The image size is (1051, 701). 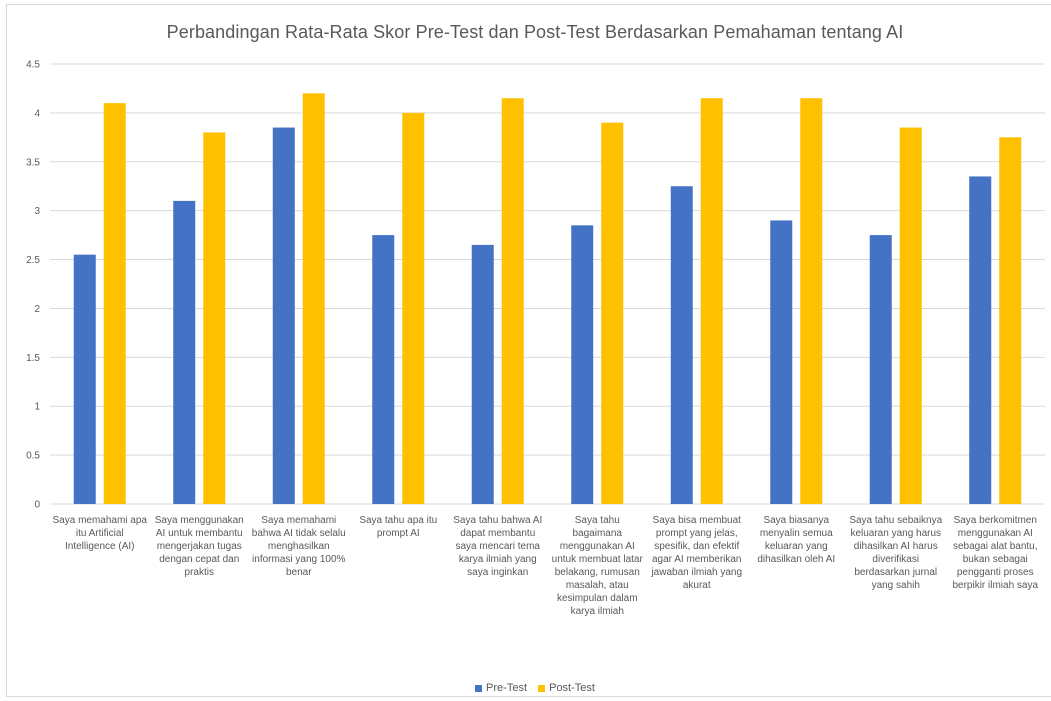 I want to click on y-tick-label: 2.5, so click(x=33, y=260).